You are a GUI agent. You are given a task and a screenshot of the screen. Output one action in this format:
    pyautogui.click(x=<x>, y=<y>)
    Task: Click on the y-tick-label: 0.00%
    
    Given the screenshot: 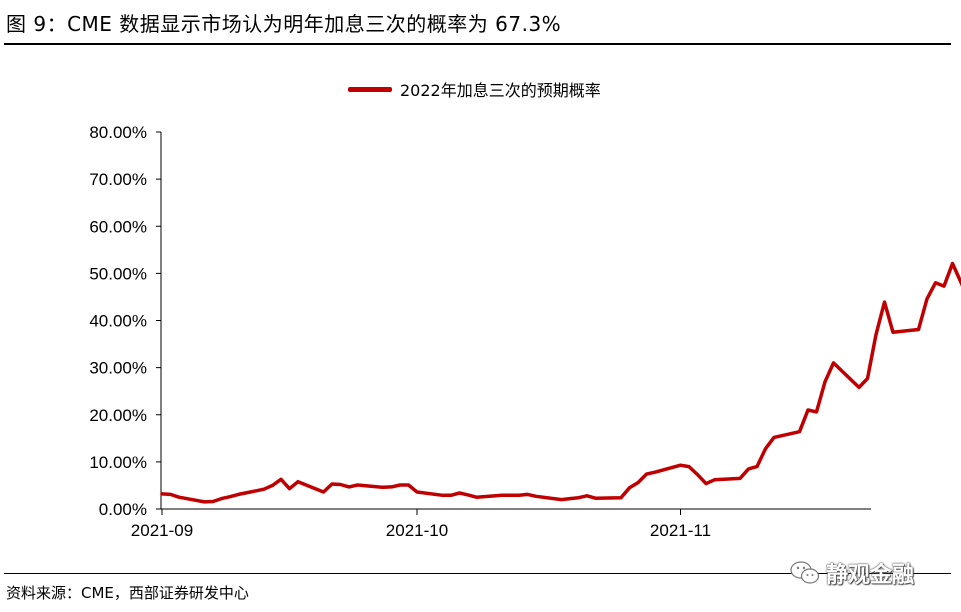 What is the action you would take?
    pyautogui.click(x=123, y=509)
    